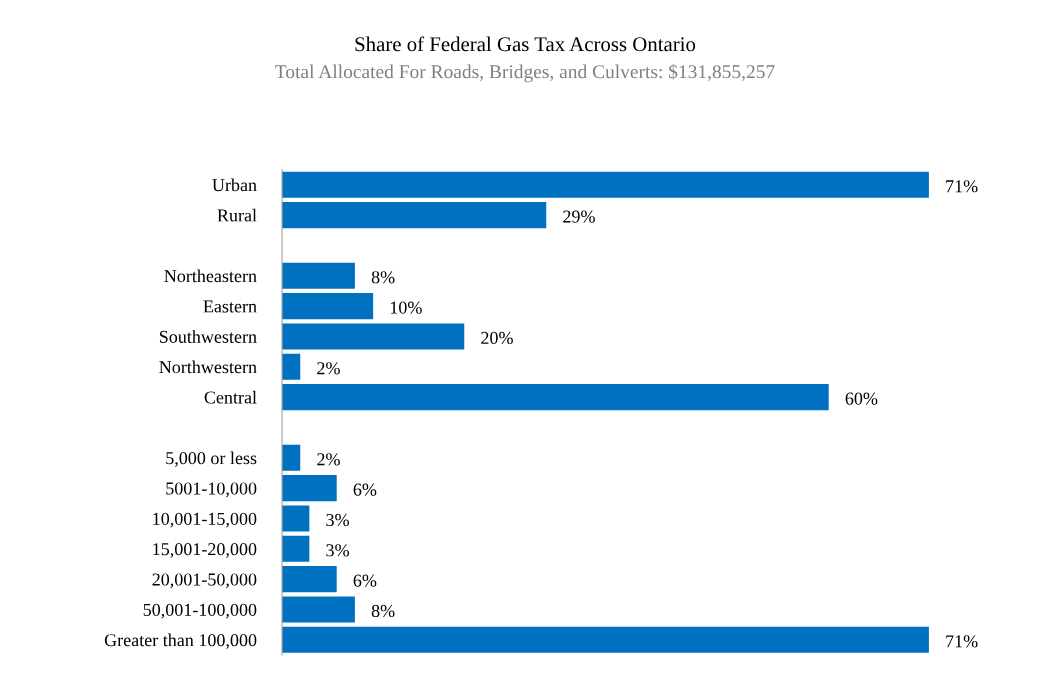 The height and width of the screenshot is (677, 1050). What do you see at coordinates (230, 306) in the screenshot?
I see `y-tick-label: Eastern` at bounding box center [230, 306].